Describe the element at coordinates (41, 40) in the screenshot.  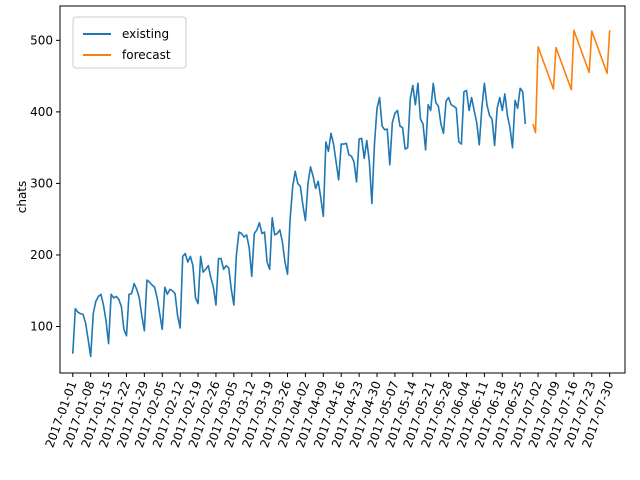
I see `y-tick-label: 500` at that location.